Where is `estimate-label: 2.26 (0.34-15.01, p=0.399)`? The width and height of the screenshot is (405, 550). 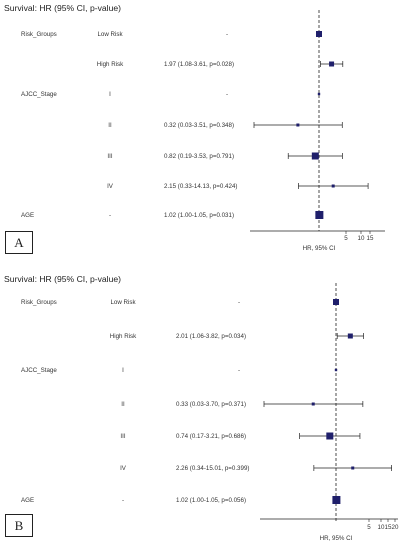 estimate-label: 2.26 (0.34-15.01, p=0.399) is located at coordinates (212, 468).